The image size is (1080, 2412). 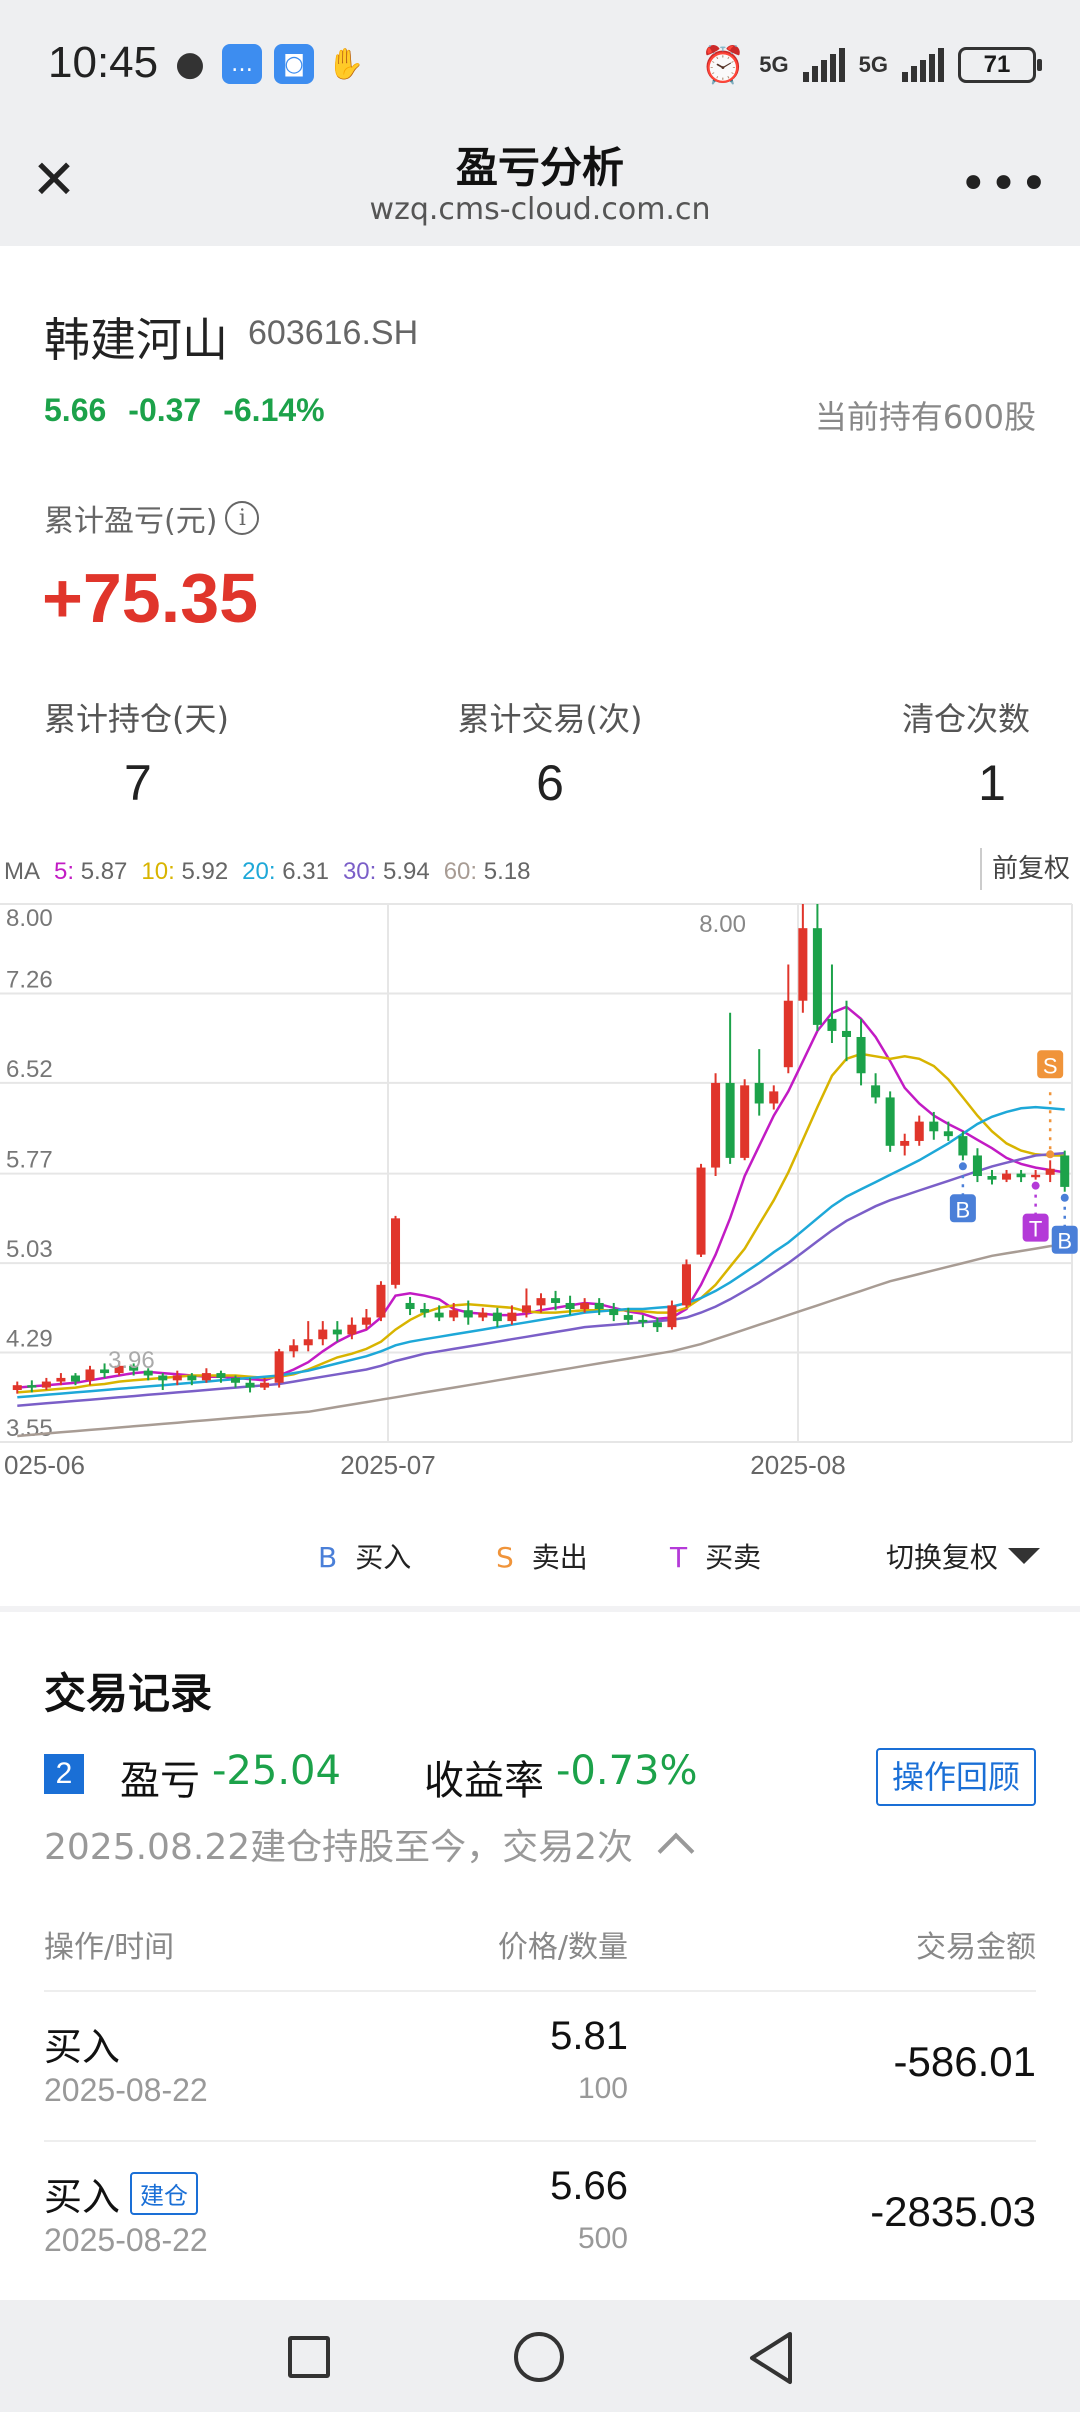 What do you see at coordinates (966, 753) in the screenshot?
I see `stat-clear-count: 清仓次数 1` at bounding box center [966, 753].